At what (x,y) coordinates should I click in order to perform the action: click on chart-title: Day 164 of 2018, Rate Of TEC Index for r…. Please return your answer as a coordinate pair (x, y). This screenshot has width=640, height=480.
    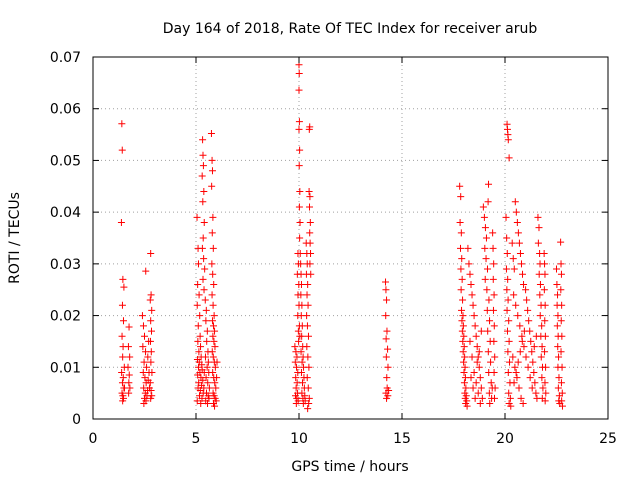
    Looking at the image, I should click on (350, 29).